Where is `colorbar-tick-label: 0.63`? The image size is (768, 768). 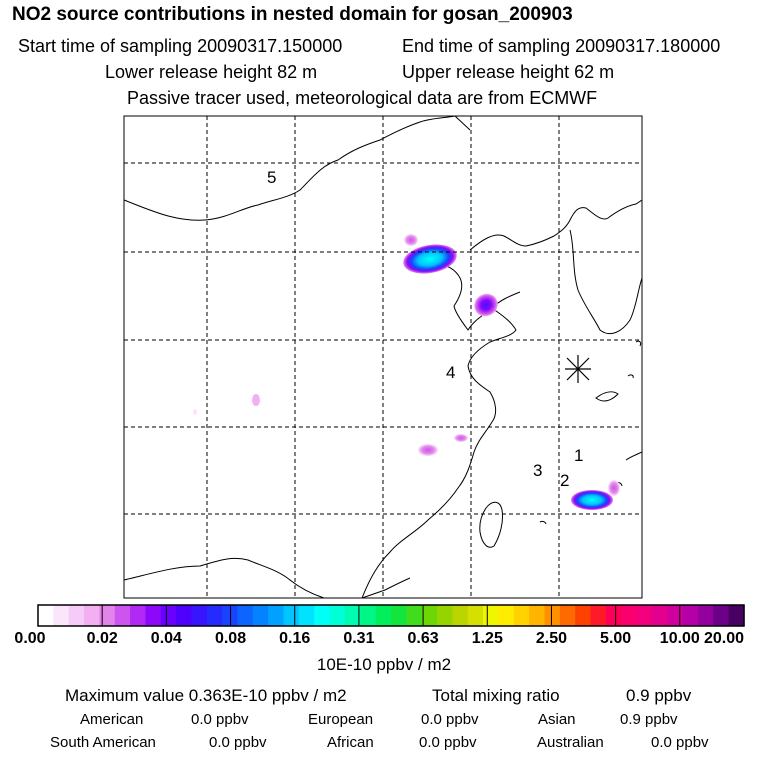 colorbar-tick-label: 0.63 is located at coordinates (423, 638).